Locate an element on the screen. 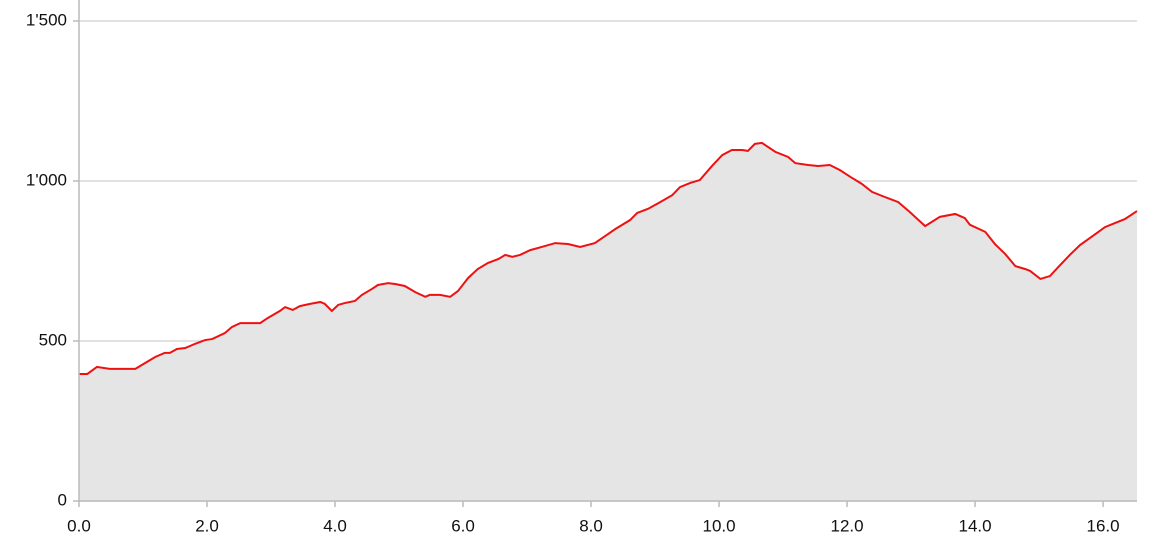  y-tick-label: 1'000 is located at coordinates (46, 179).